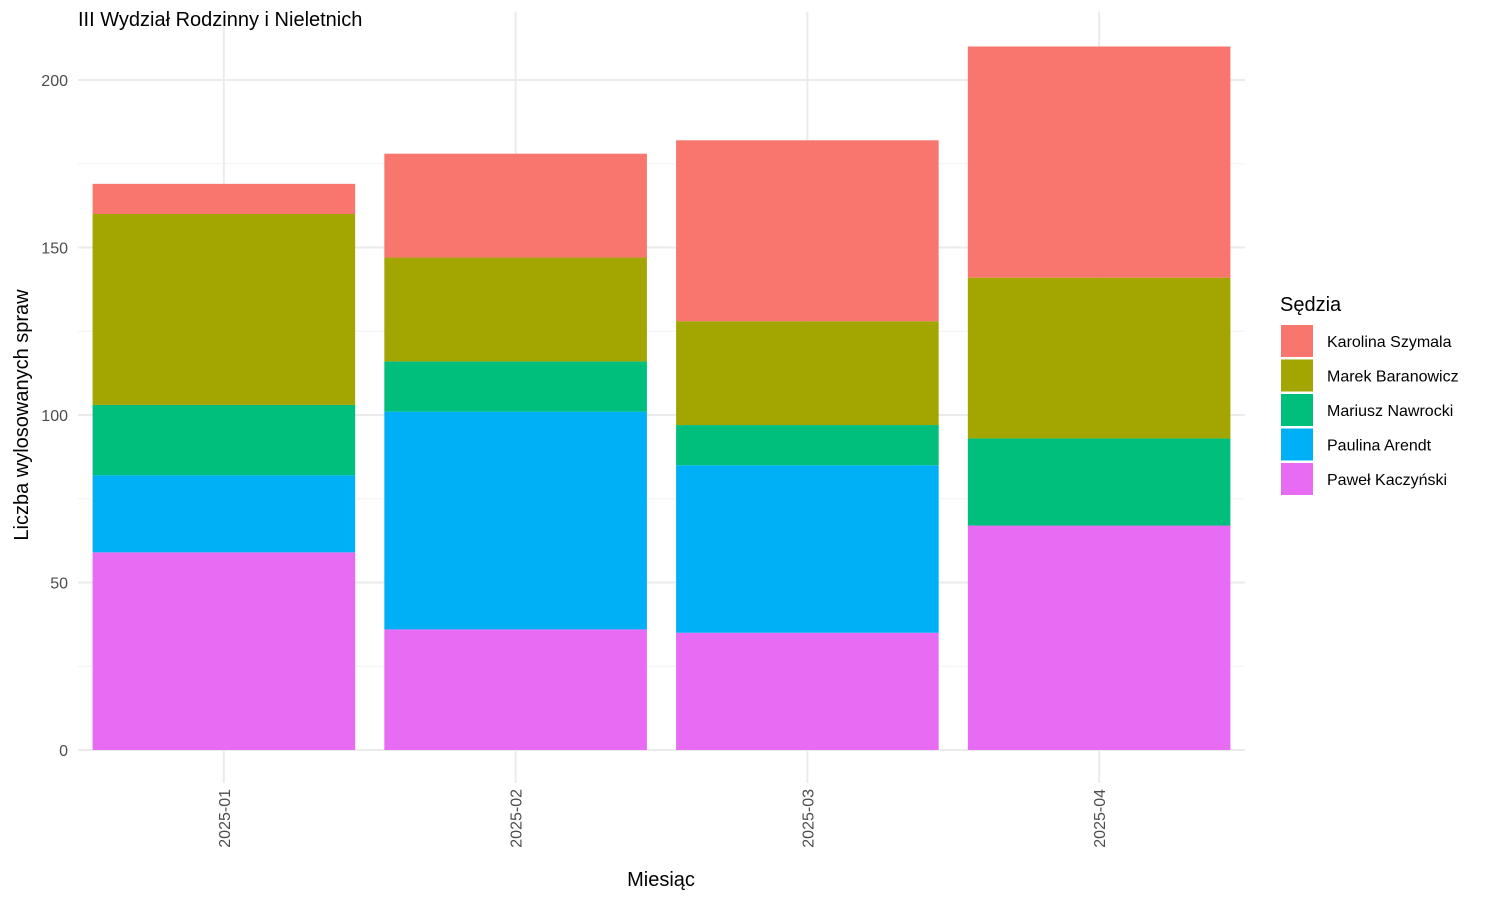 The width and height of the screenshot is (1500, 905). What do you see at coordinates (1379, 446) in the screenshot?
I see `legend-label: Paulina Arendt` at bounding box center [1379, 446].